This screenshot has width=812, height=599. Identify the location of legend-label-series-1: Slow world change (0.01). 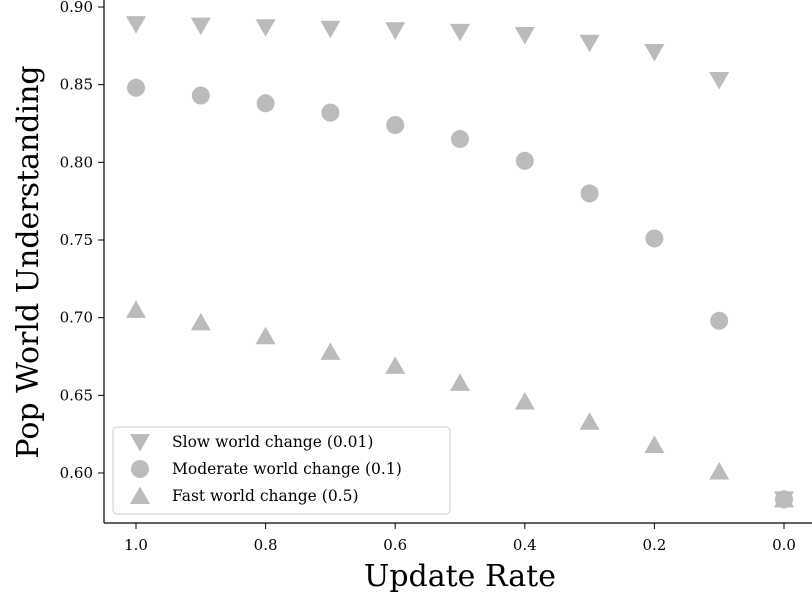
(272, 442).